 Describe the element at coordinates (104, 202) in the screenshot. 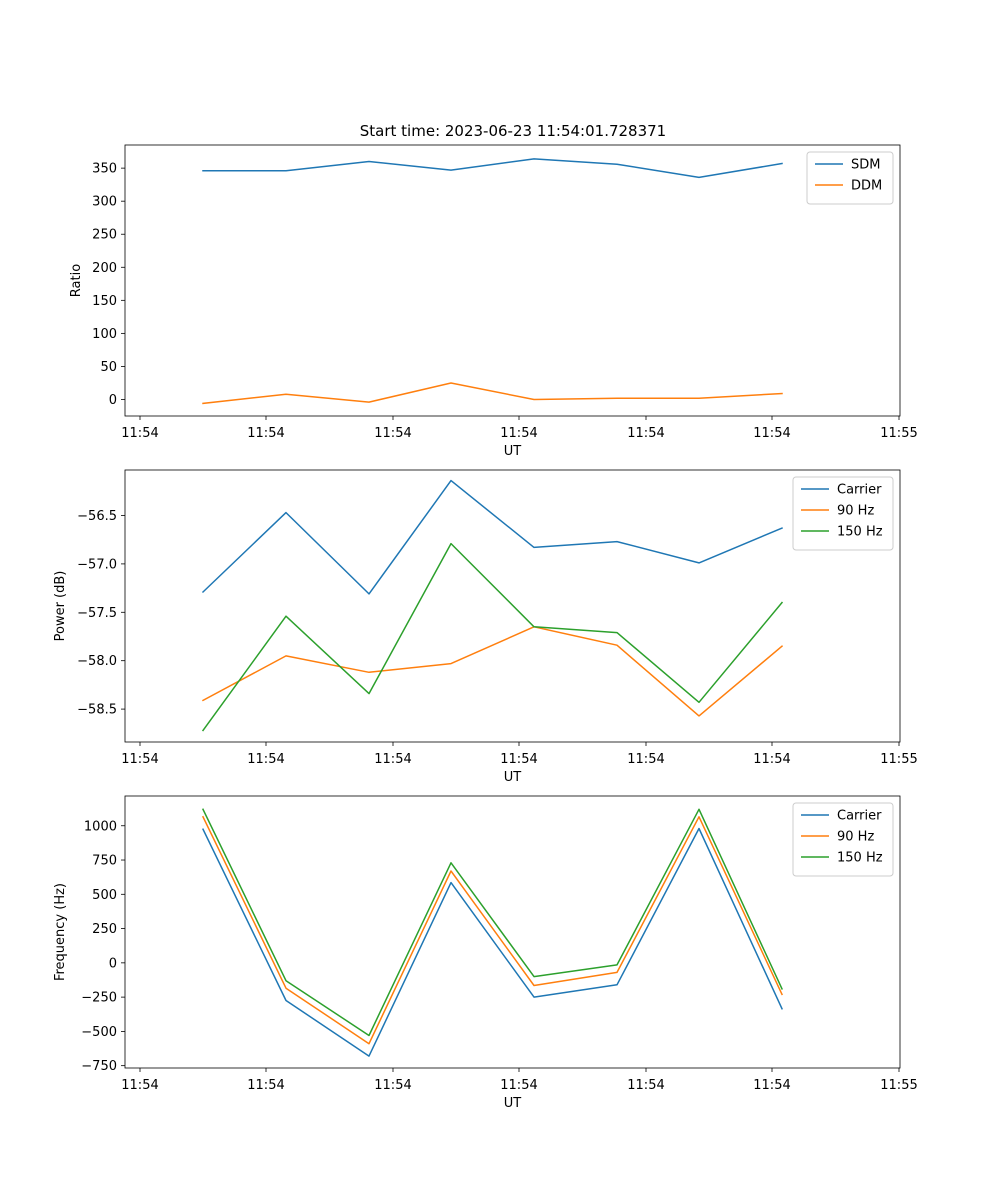

I see `y-tick-label: 300` at that location.